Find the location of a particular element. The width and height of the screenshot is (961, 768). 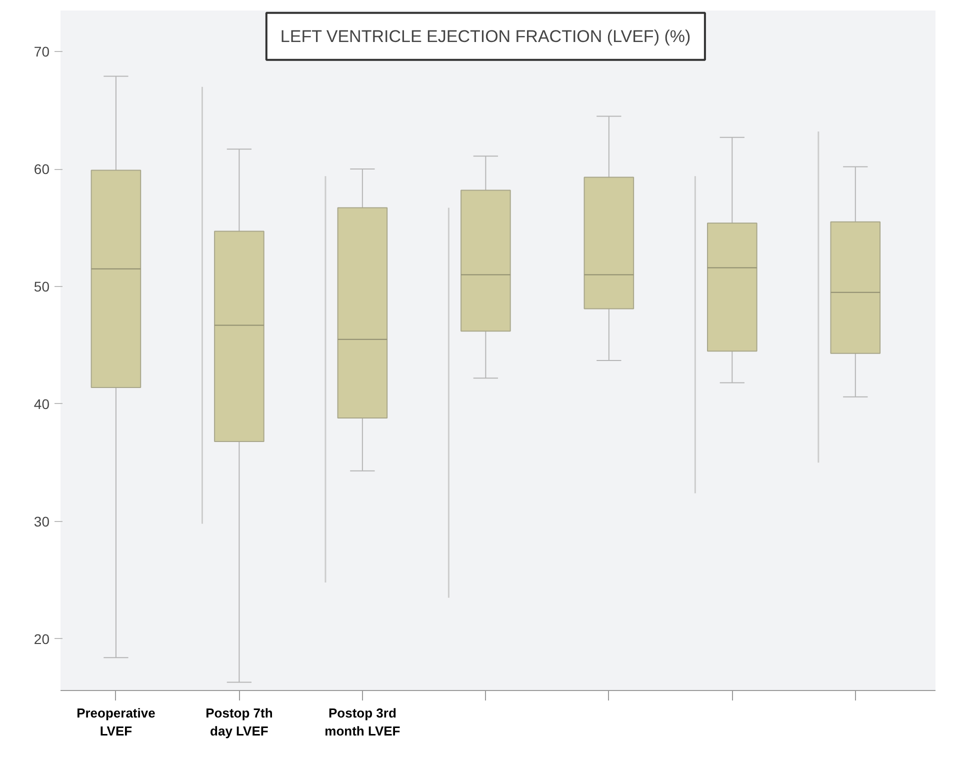

y-tick-label: 60 is located at coordinates (42, 169).